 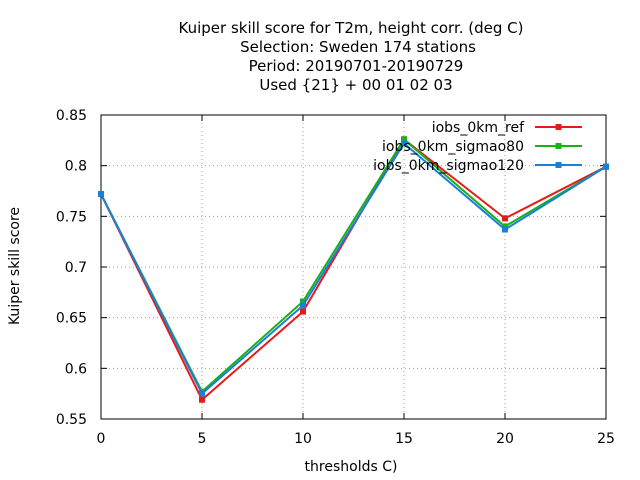 I want to click on title-line-2: Selection: Sweden 174 stations, so click(x=358, y=47).